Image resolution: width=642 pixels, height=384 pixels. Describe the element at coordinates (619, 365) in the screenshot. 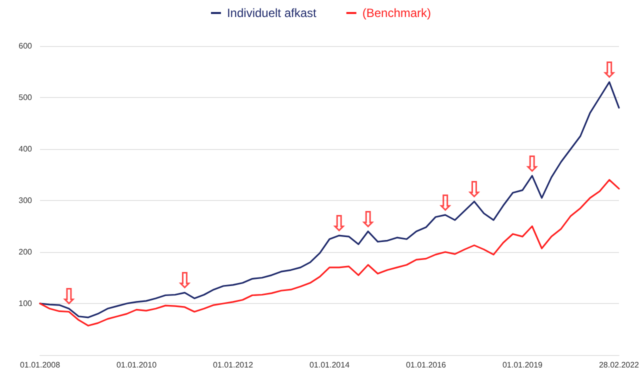

I see `x-tick-label: 28.02.2022` at that location.